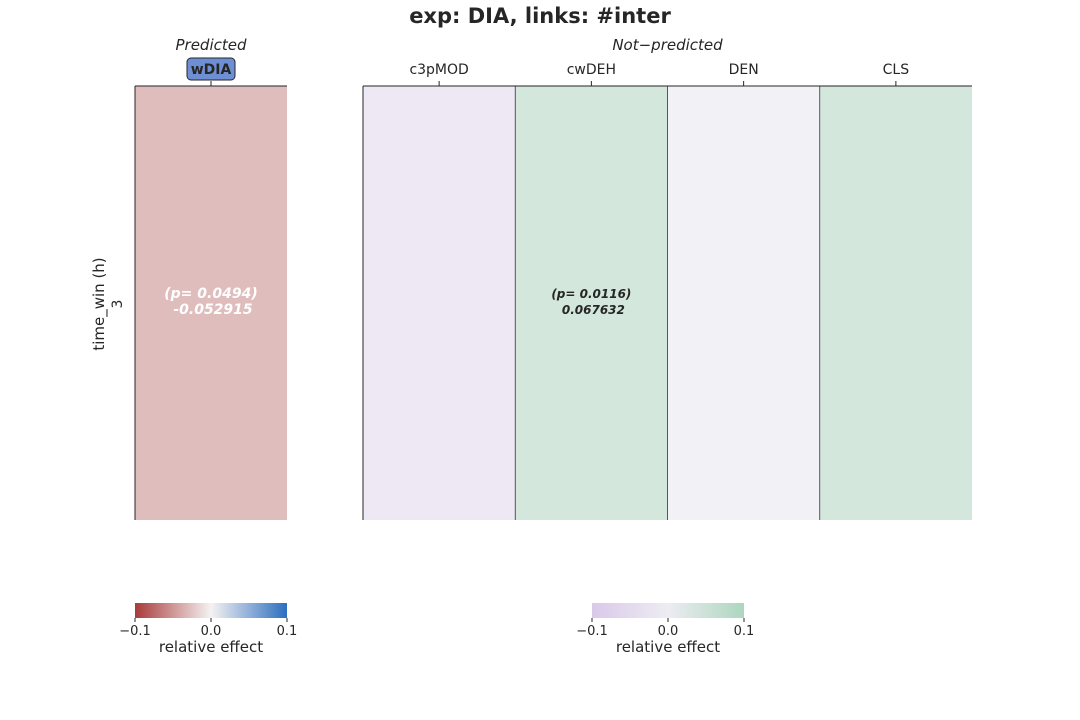 This screenshot has height=720, width=1080. I want to click on row-label: 3, so click(118, 304).